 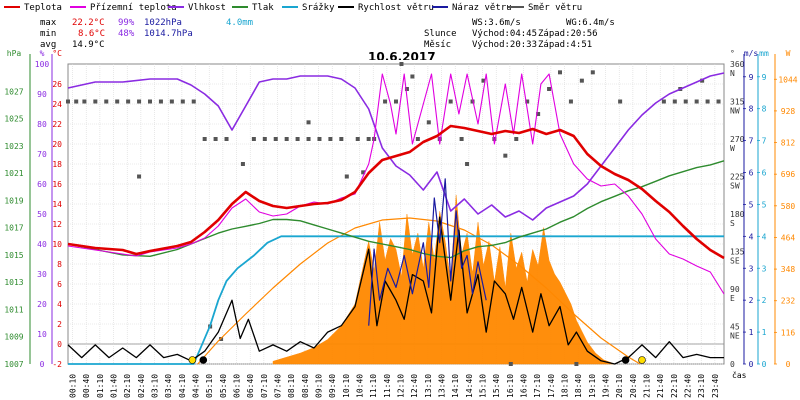 What do you see at coordinates (133, 8) in the screenshot?
I see `legend-ground-temp: Přízemní teplota` at bounding box center [133, 8].